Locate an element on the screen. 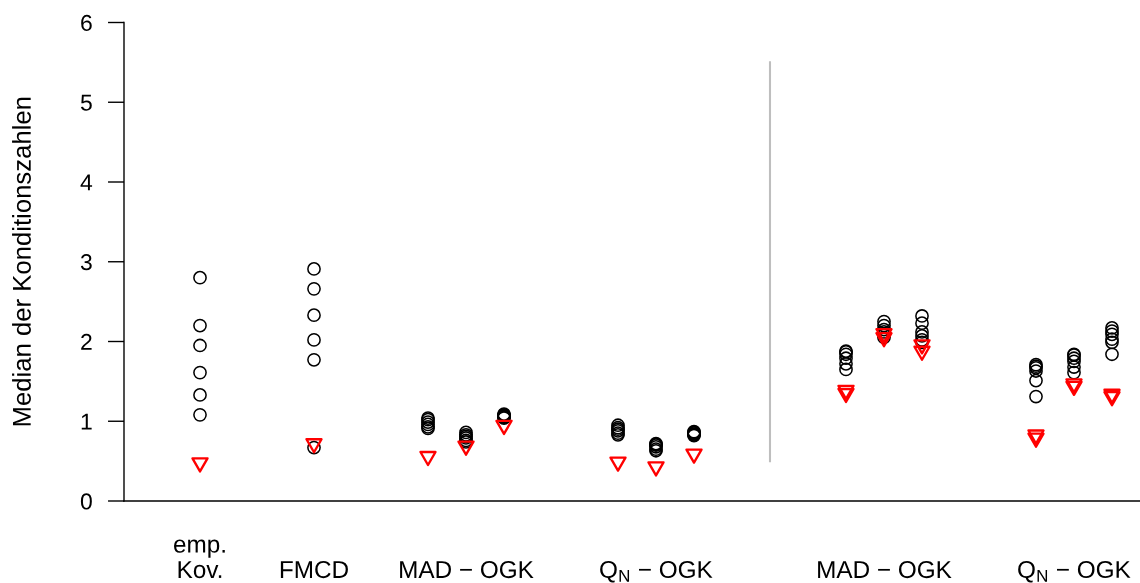 Image resolution: width=1140 pixels, height=583 pixels. y-tick-label: 1 is located at coordinates (86, 421).